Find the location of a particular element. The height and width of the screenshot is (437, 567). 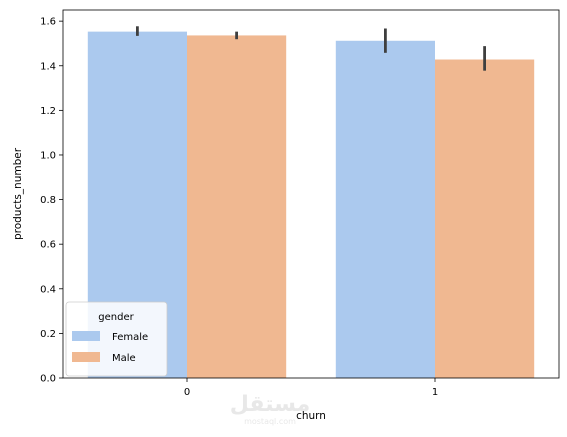

legend-title: gender is located at coordinates (116, 317).